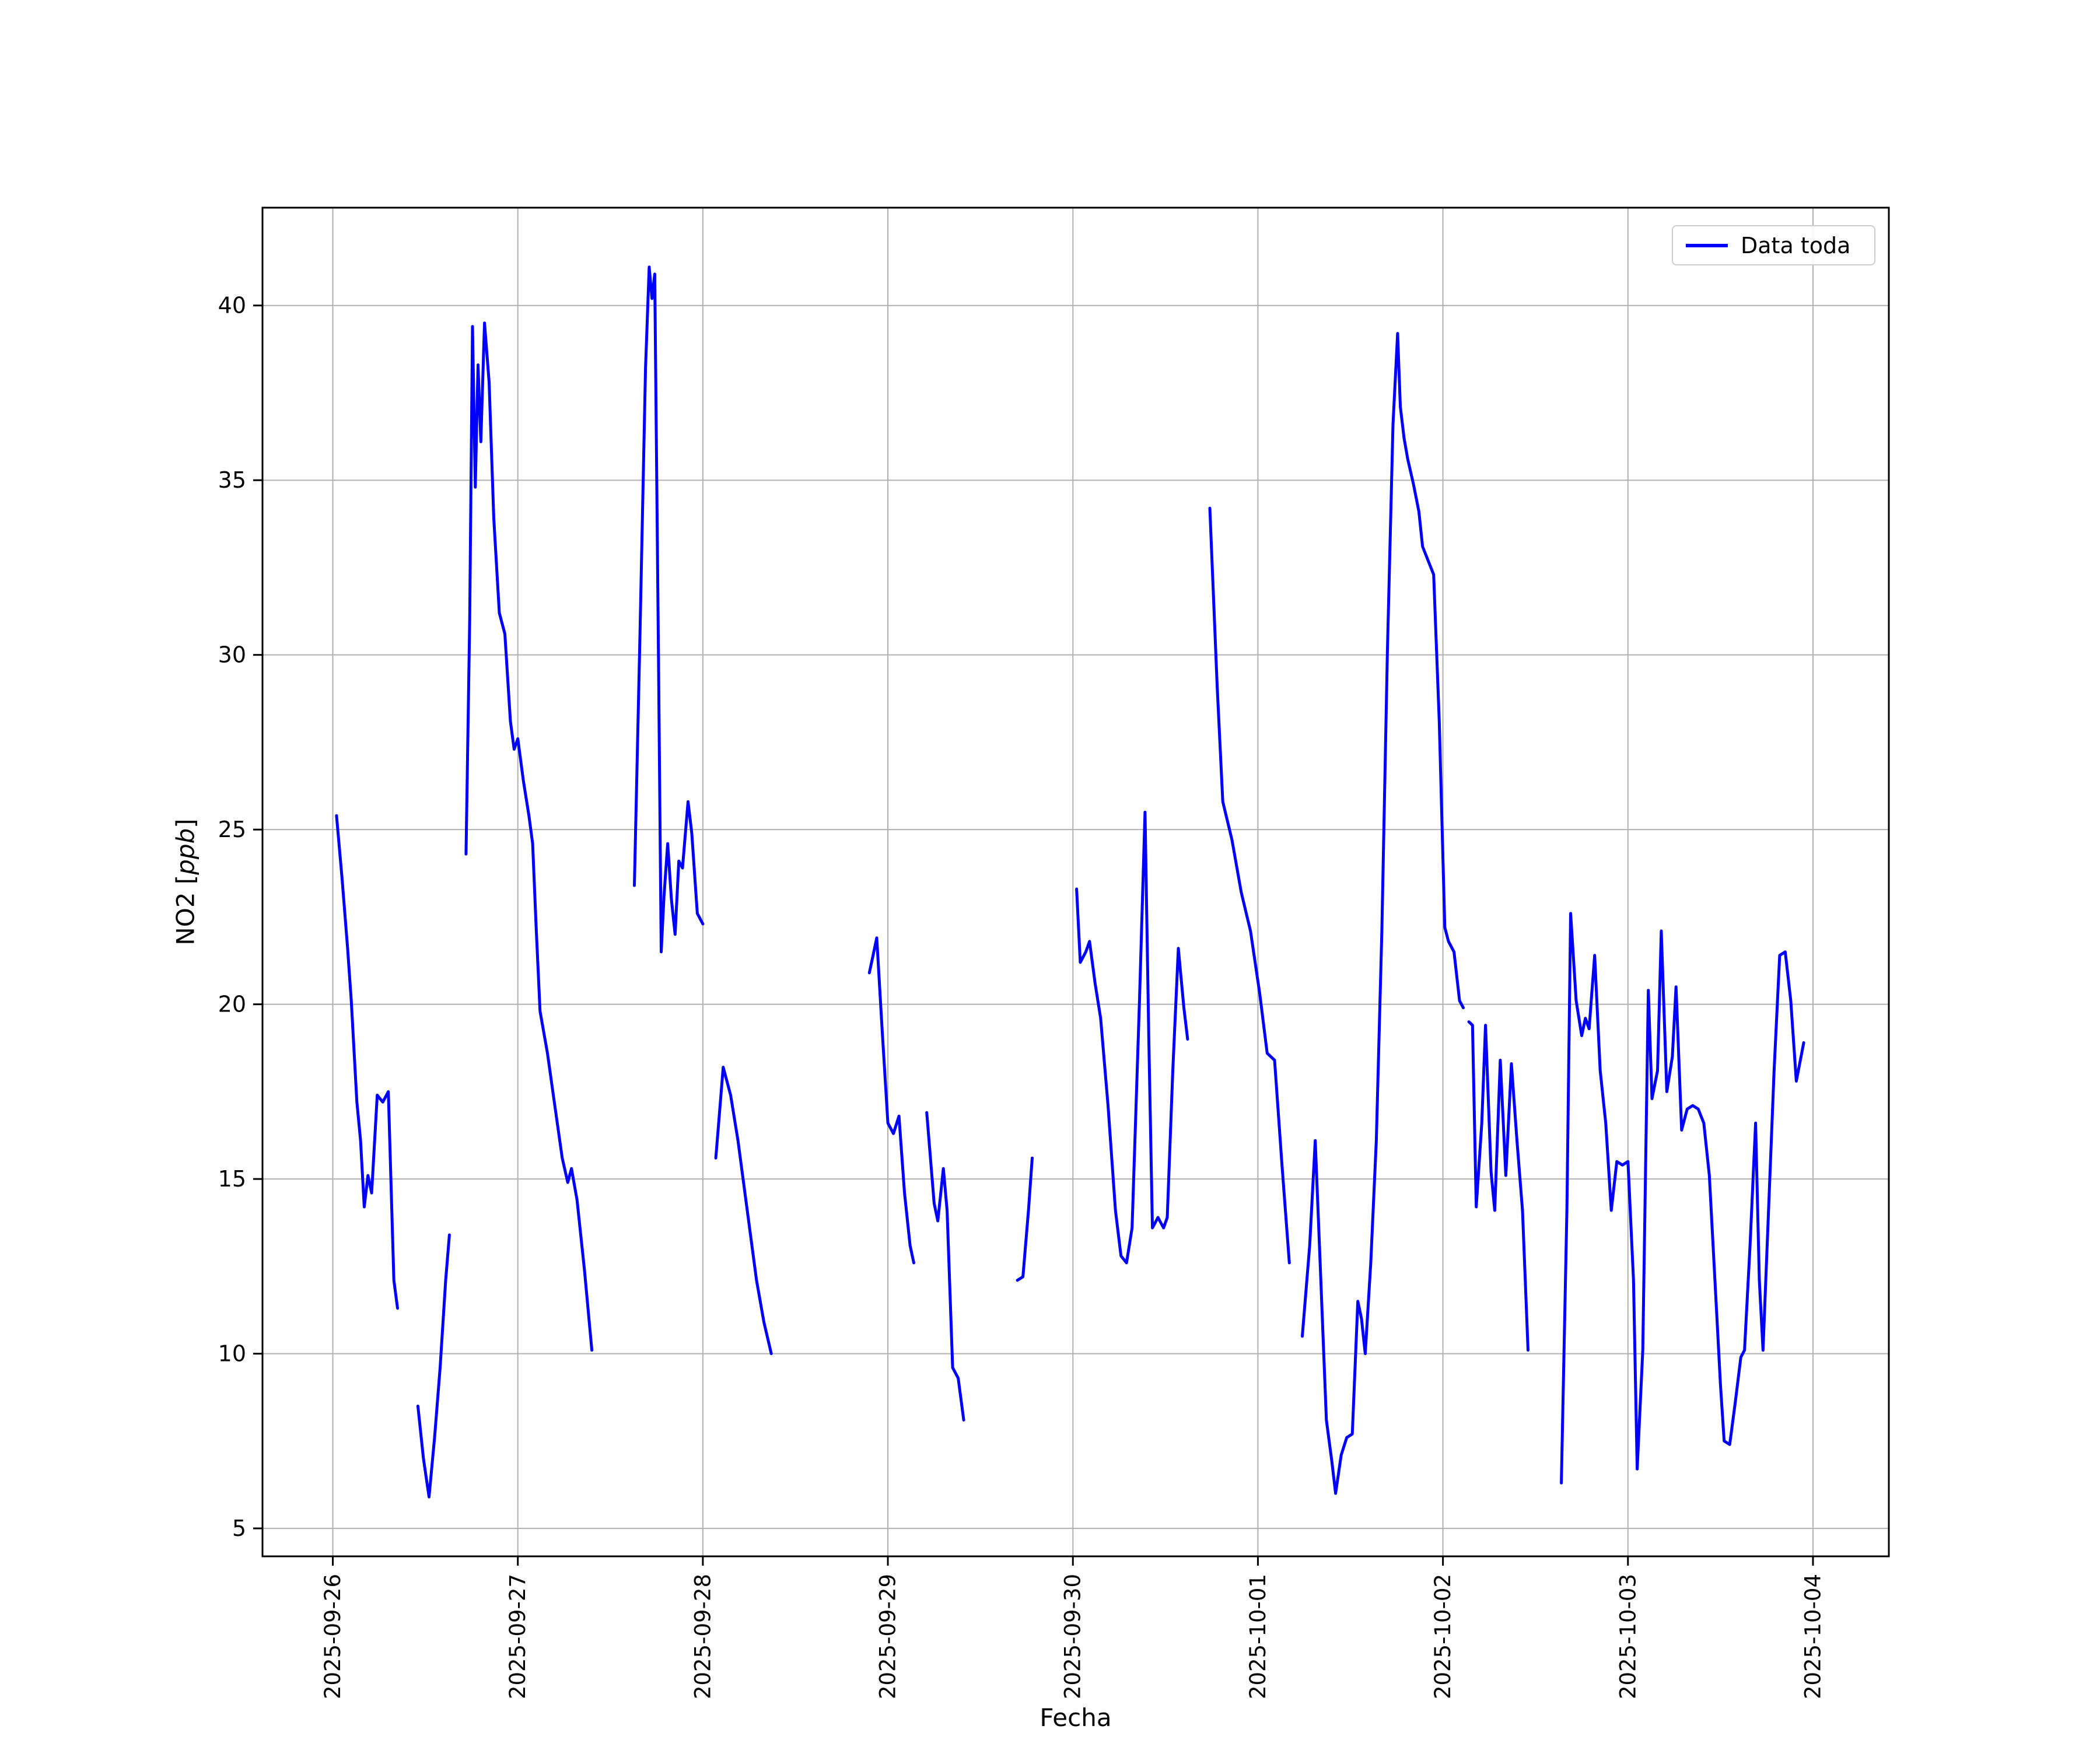 Image resolution: width=2100 pixels, height=1750 pixels. I want to click on x-tick-label: 2025-09-27, so click(517, 1636).